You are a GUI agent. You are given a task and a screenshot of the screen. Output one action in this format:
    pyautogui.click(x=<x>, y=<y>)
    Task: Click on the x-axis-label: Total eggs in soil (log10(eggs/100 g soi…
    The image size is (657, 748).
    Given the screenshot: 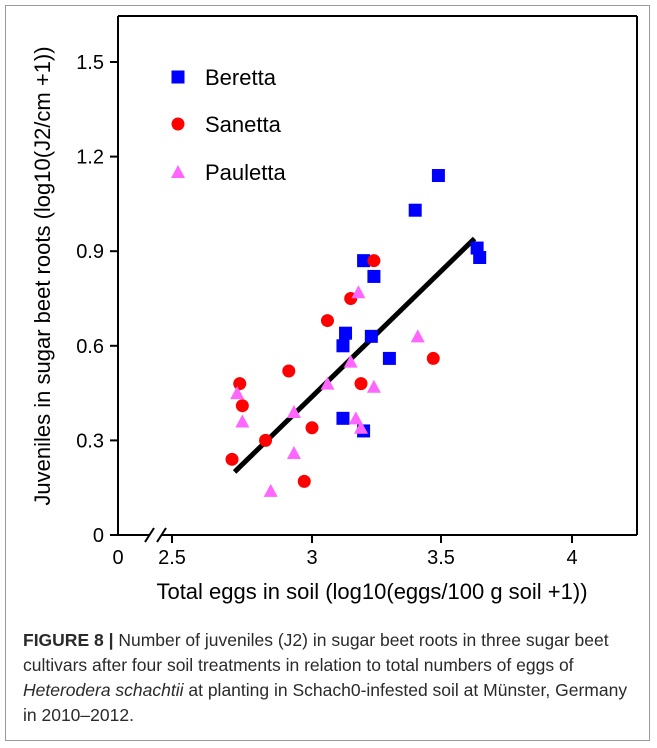 What is the action you would take?
    pyautogui.click(x=371, y=591)
    